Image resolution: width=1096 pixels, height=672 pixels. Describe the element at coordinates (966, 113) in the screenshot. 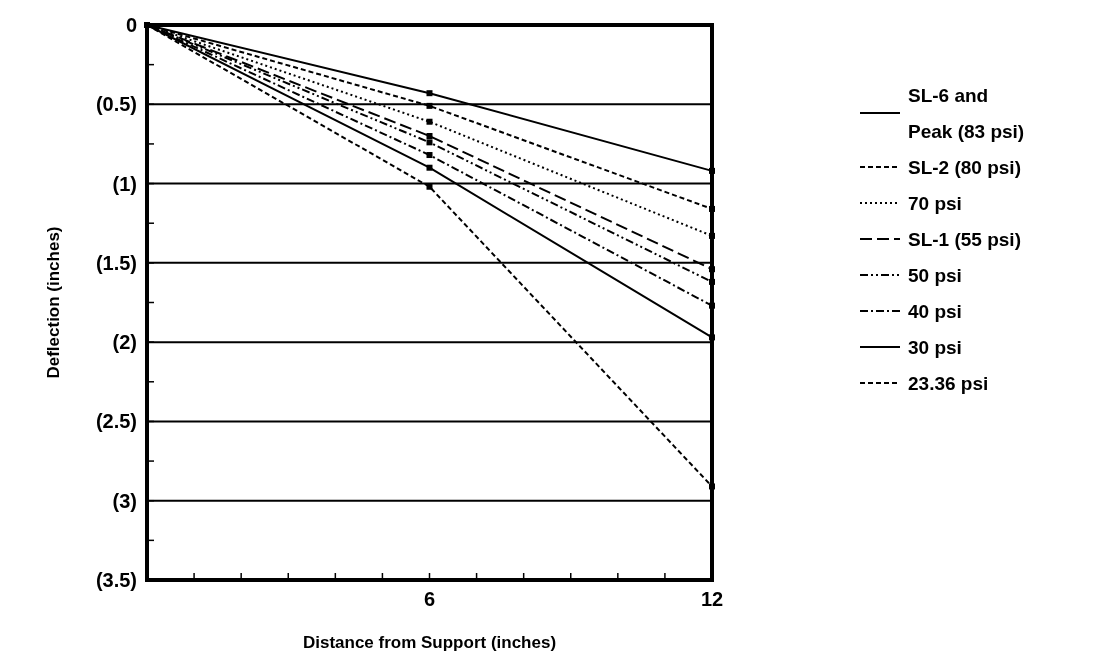

I see `legend-label: SL-6 and Peak (83 psi)` at that location.